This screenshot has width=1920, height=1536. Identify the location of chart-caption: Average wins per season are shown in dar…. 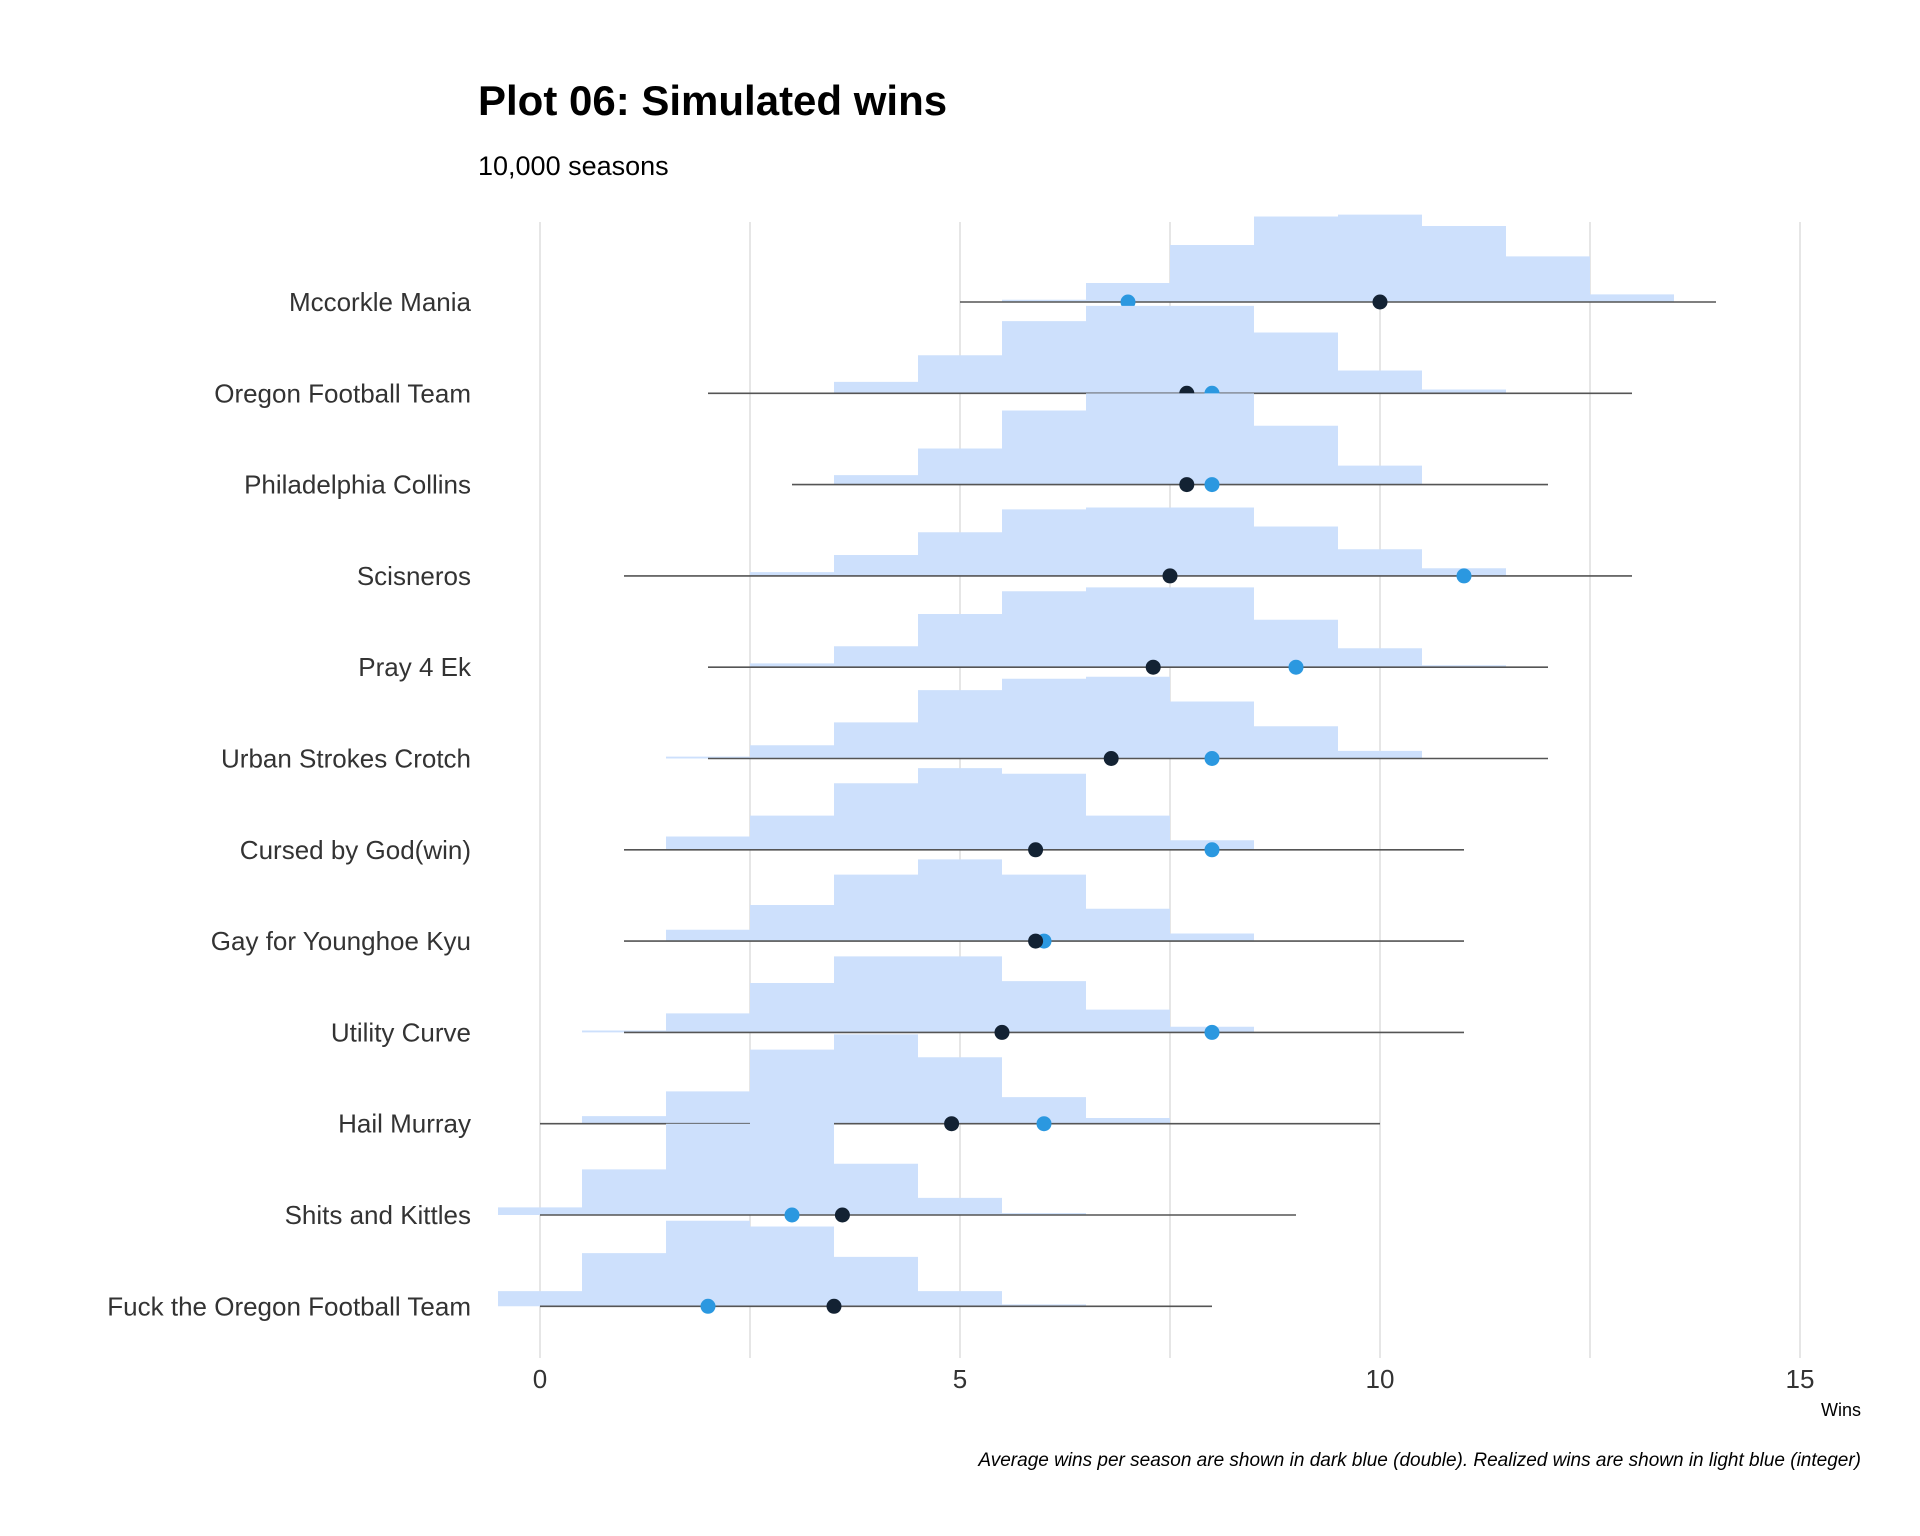
(1419, 1460).